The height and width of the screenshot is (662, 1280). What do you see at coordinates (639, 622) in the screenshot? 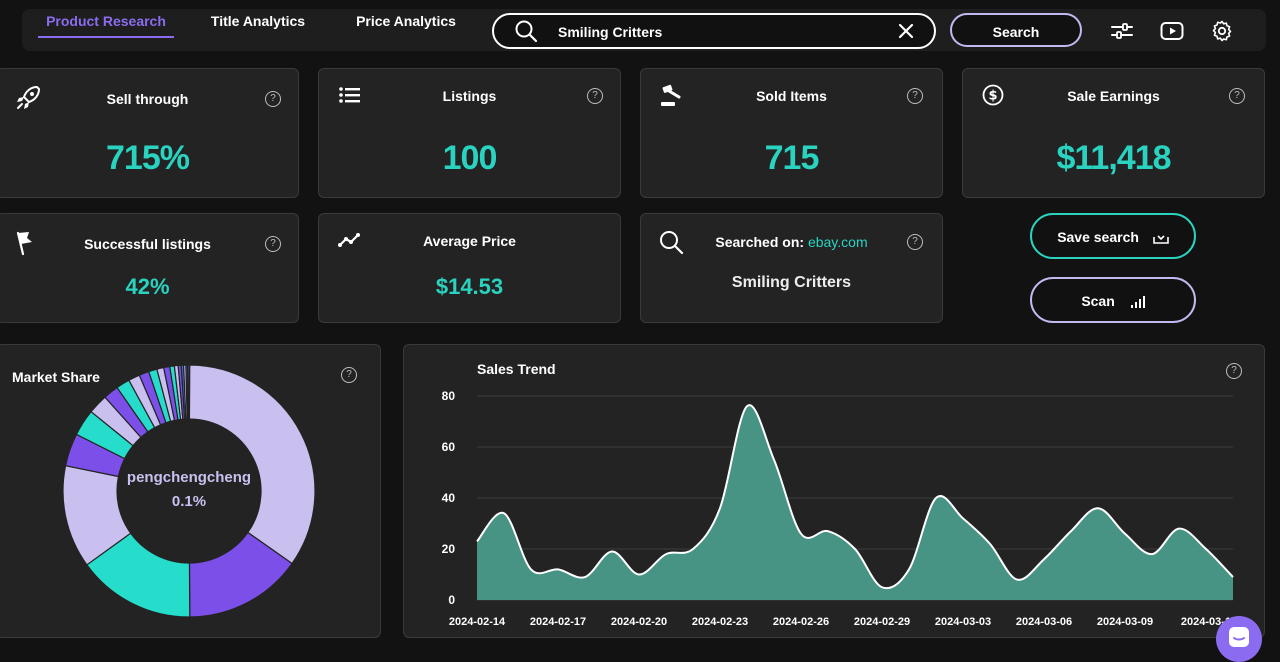
I see `x-tick-label: 2024-02-20` at bounding box center [639, 622].